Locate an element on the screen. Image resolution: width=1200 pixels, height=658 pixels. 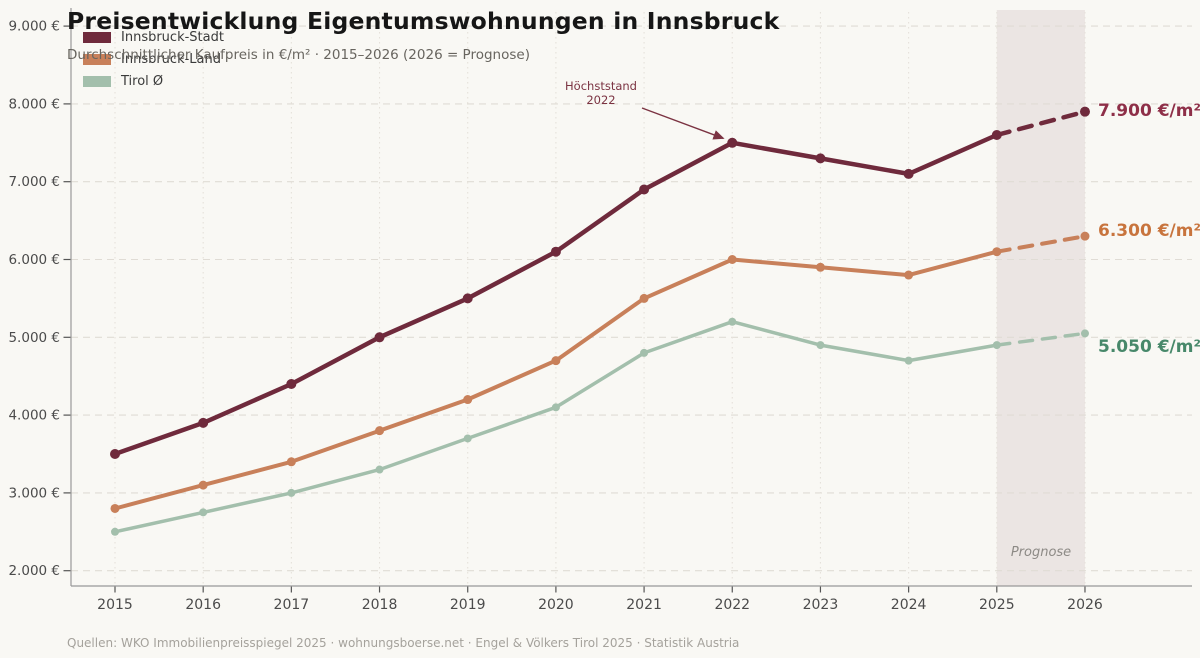
annotation-arrow is located at coordinates (683, 123).